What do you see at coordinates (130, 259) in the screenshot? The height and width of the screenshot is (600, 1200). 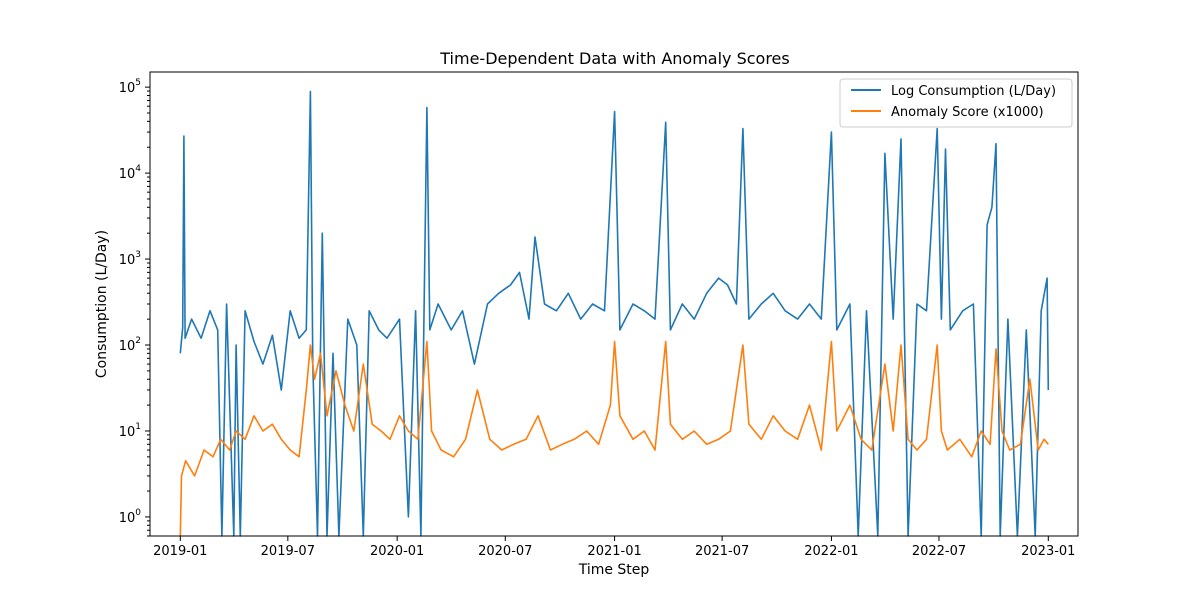 I see `y-tick-label: 10³` at bounding box center [130, 259].